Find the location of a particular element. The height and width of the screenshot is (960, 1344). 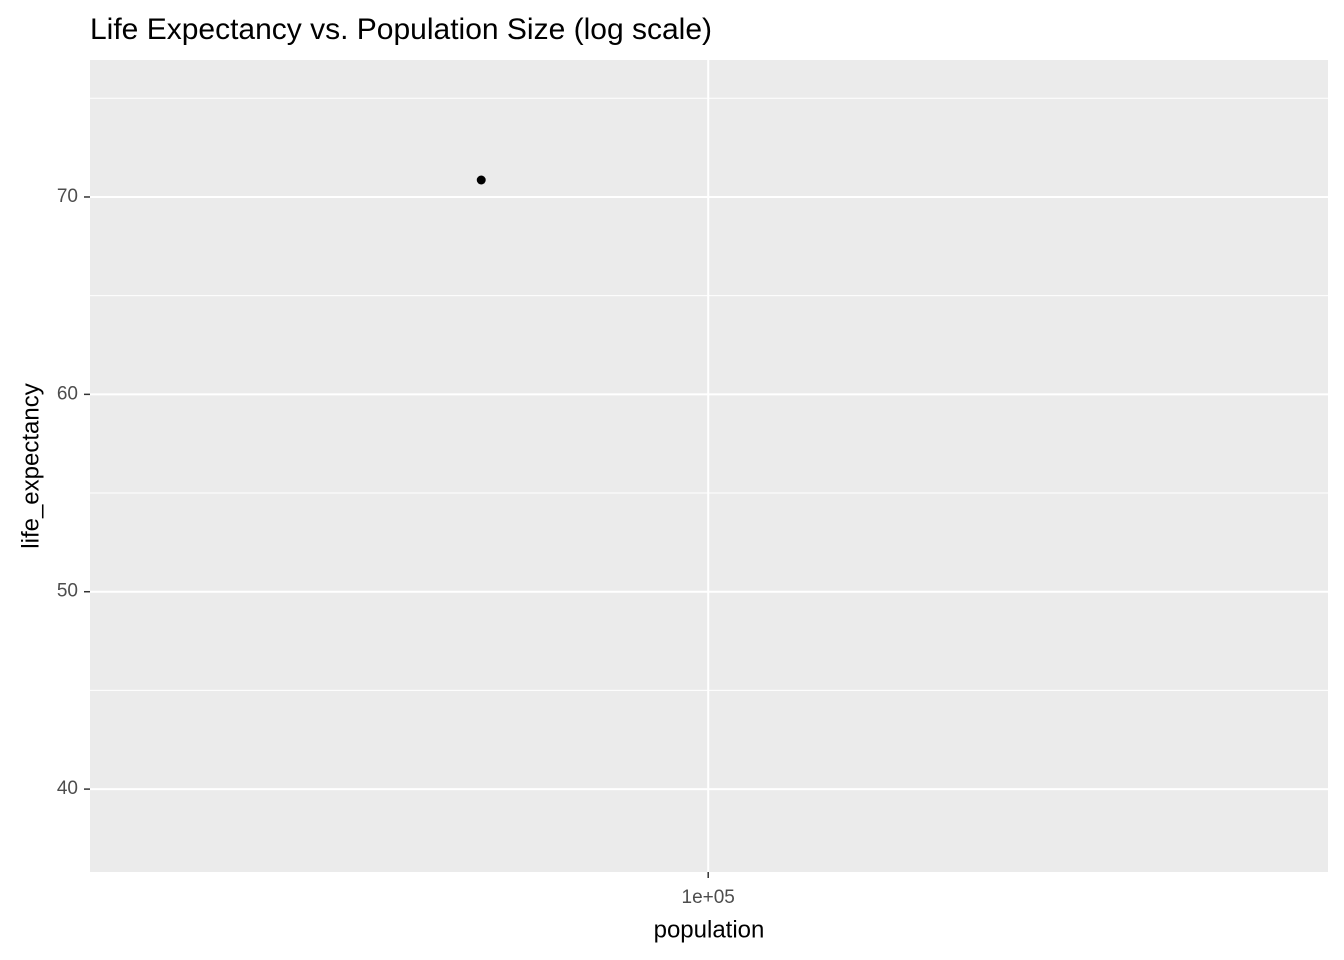

x-axis-title: population is located at coordinates (709, 929).